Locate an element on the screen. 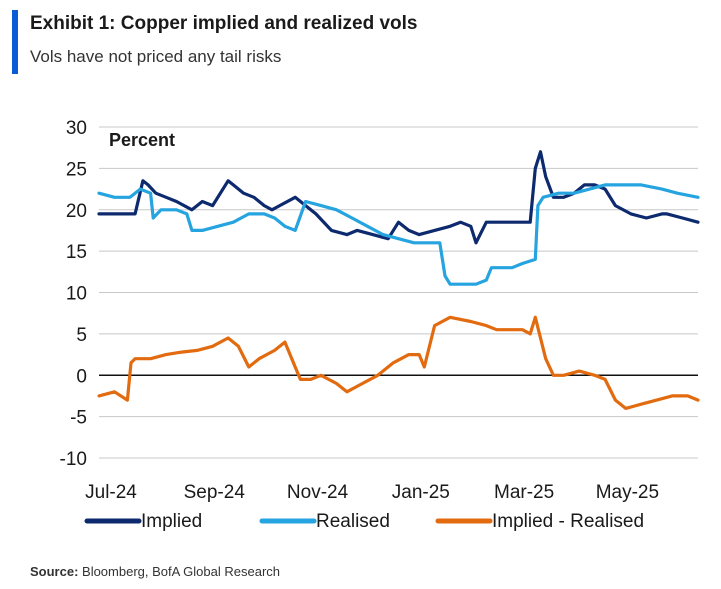 This screenshot has height=589, width=721. y-tick-label: -5 is located at coordinates (78, 418).